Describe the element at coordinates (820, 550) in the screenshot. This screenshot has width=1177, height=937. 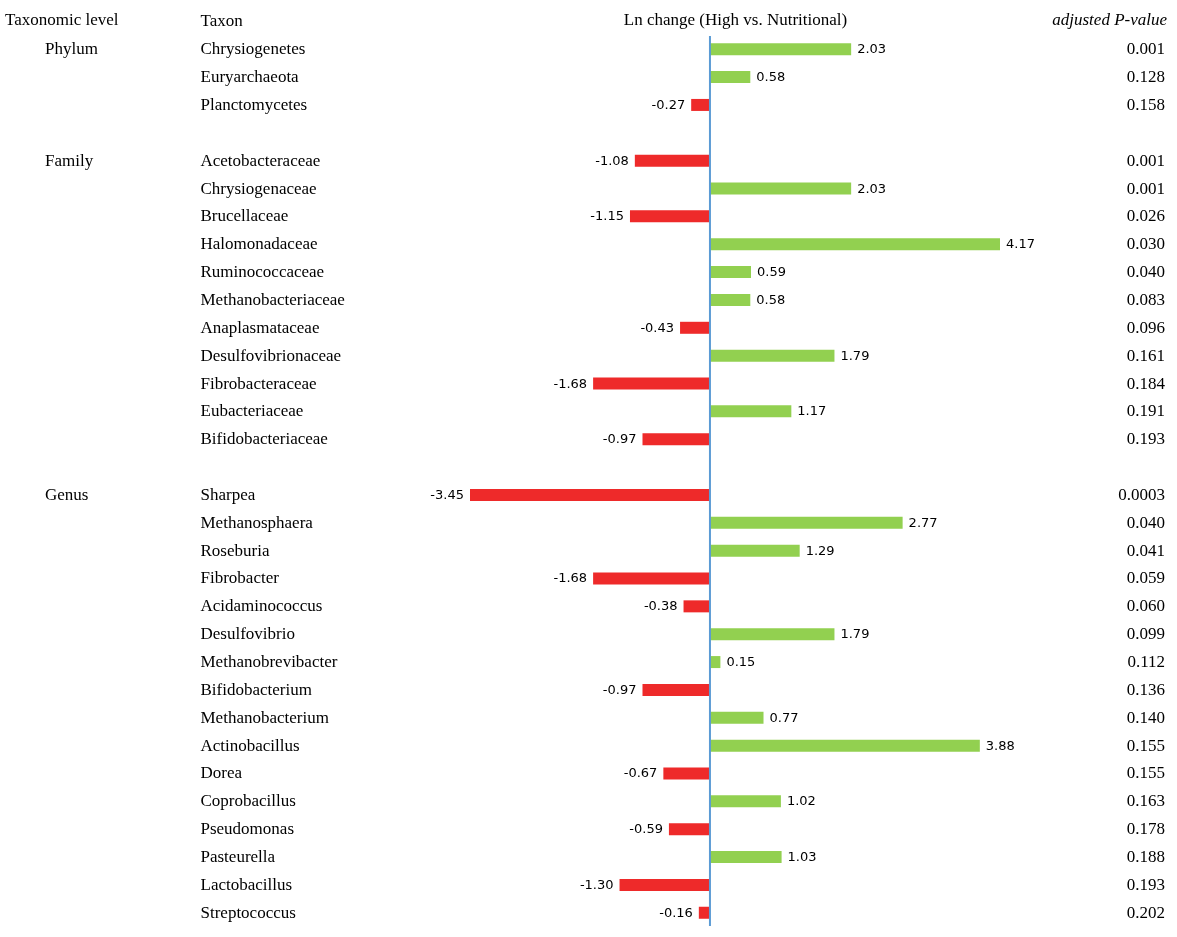
I see `data-label: 1.29` at that location.